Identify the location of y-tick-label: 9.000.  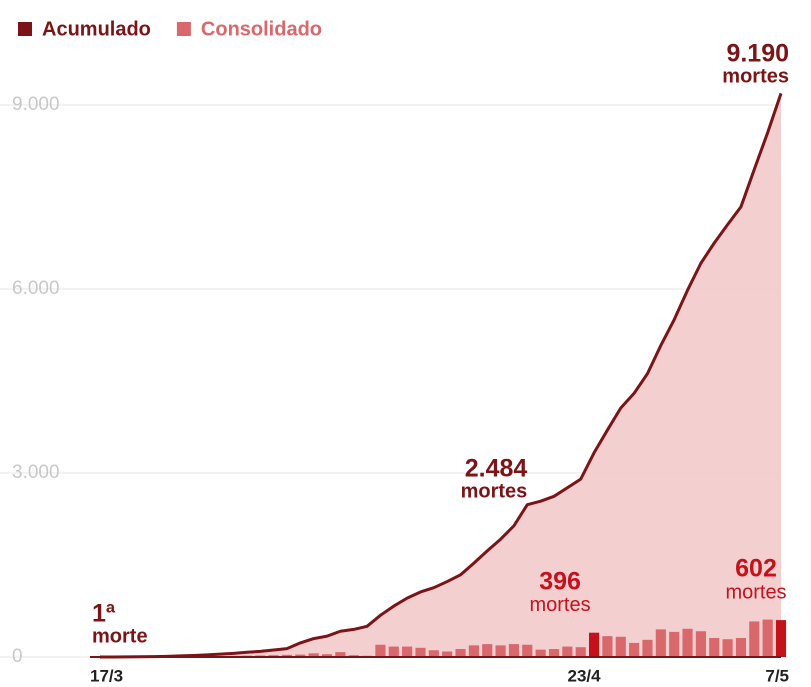
(36, 104).